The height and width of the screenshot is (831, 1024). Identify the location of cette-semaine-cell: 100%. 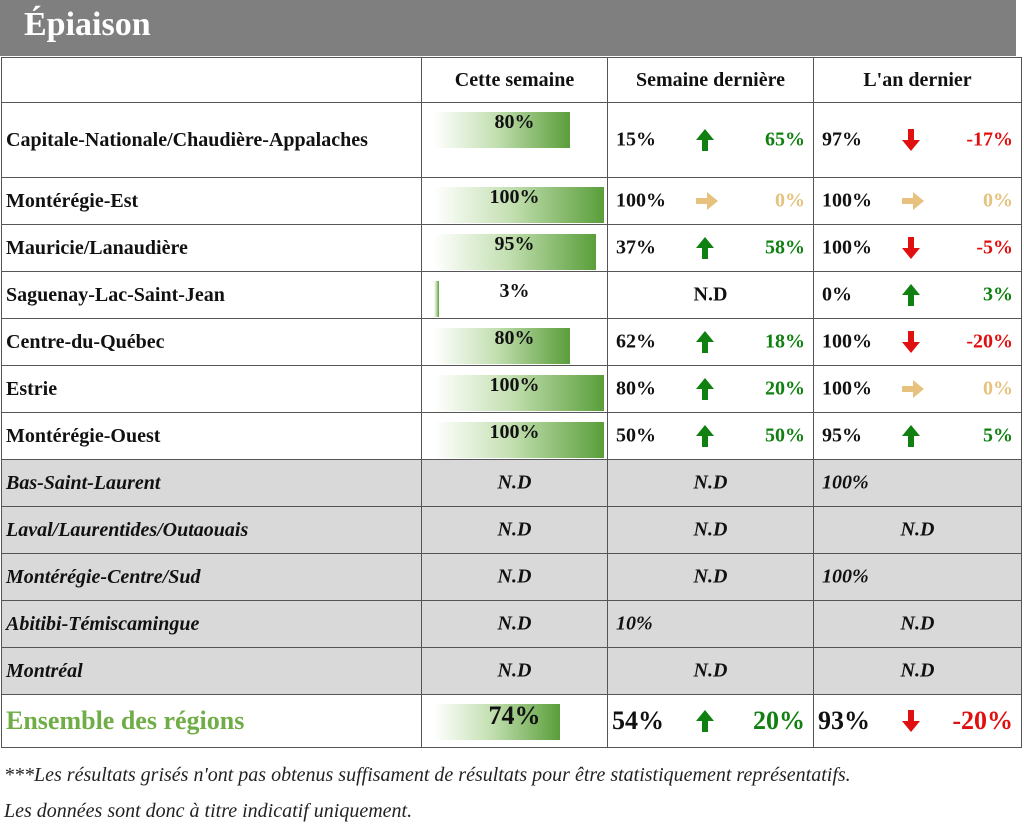
(514, 201).